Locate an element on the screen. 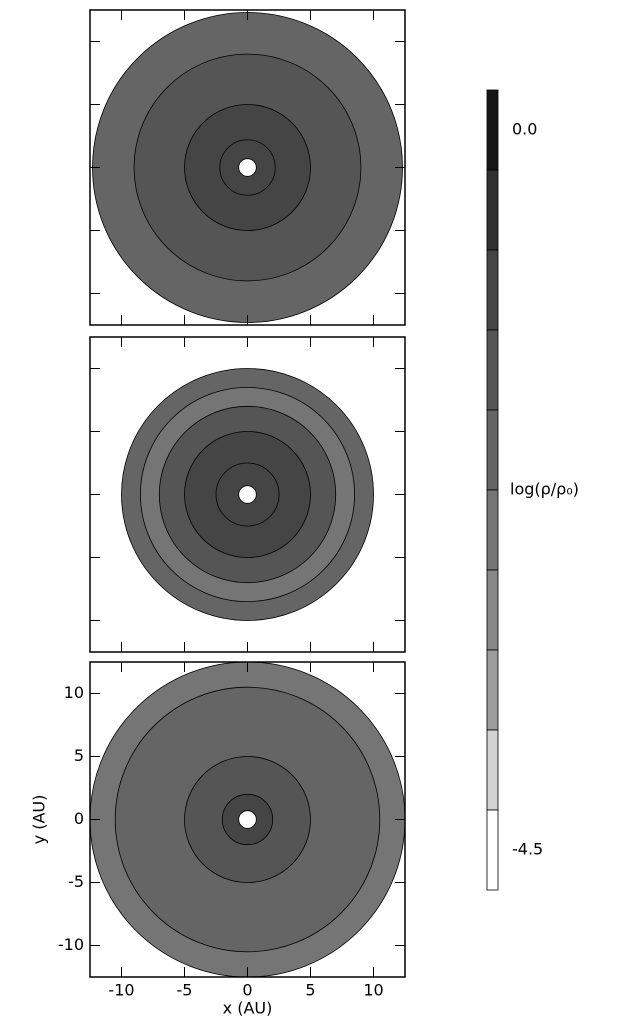 The height and width of the screenshot is (1032, 630). x-tick-label: 5 is located at coordinates (310, 990).